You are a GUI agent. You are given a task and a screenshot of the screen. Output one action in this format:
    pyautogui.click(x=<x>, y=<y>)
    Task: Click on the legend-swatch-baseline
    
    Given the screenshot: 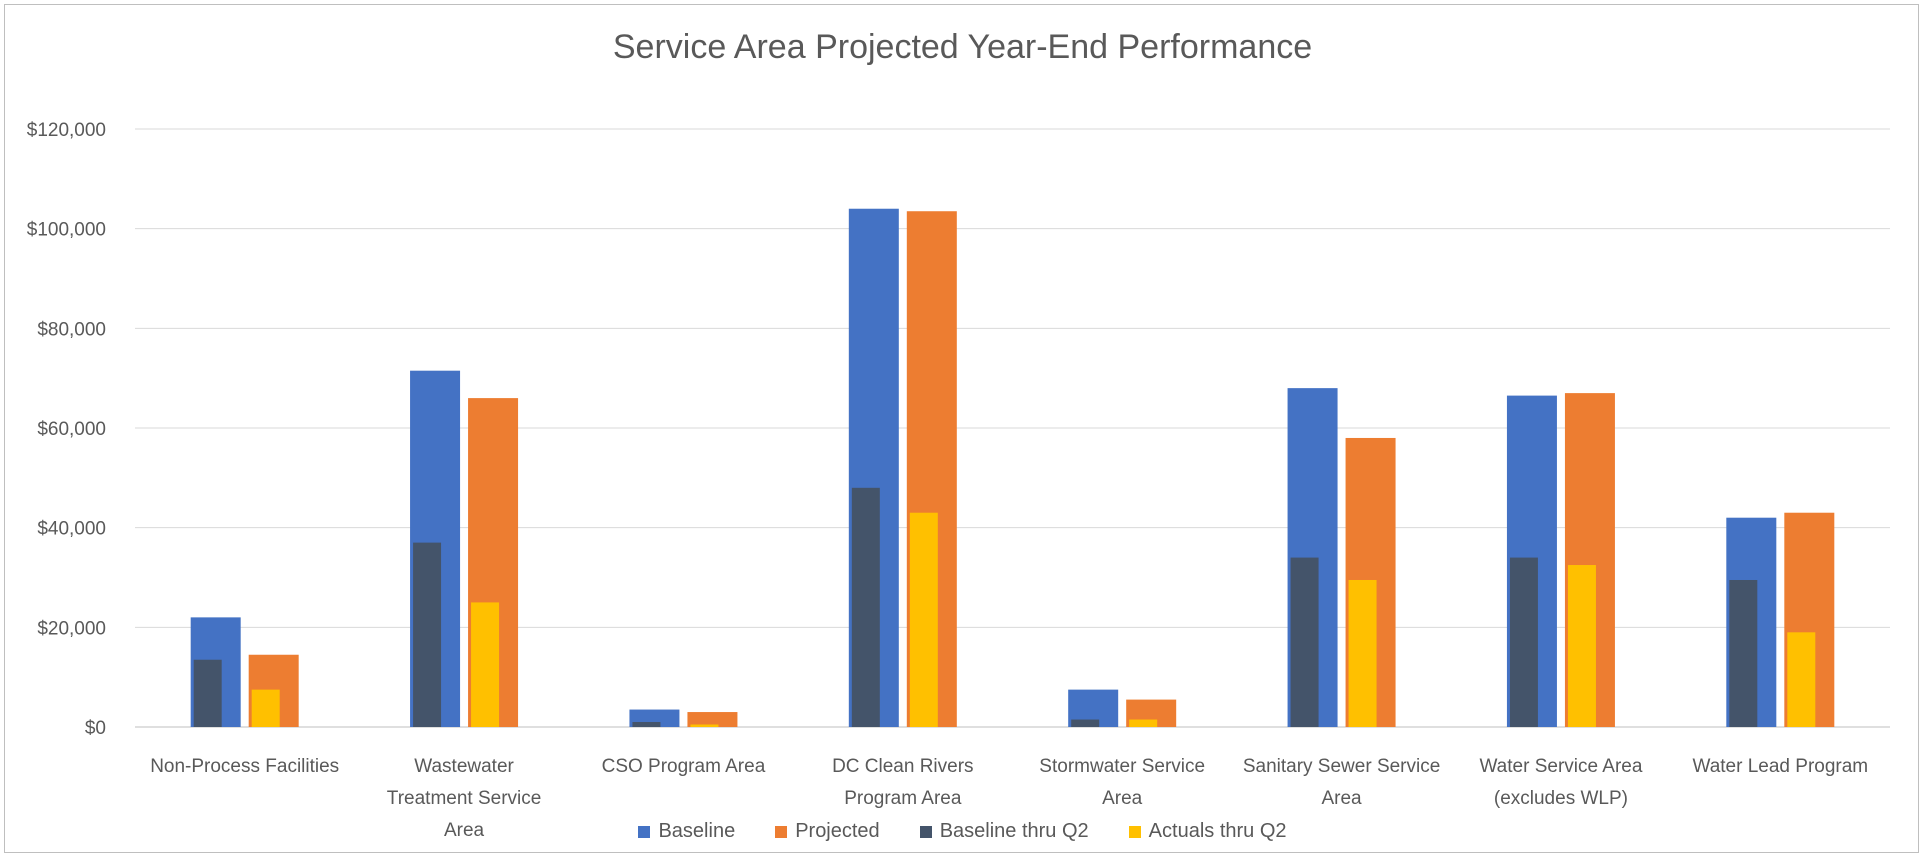 What is the action you would take?
    pyautogui.click(x=644, y=831)
    